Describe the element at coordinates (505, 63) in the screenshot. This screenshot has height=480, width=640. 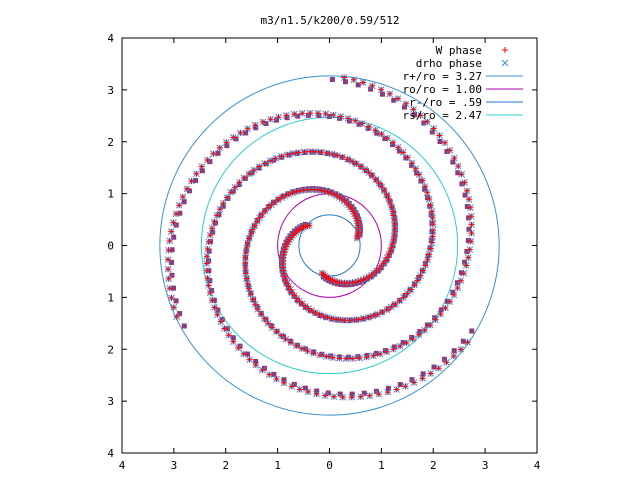
I see `legend-cross-key` at that location.